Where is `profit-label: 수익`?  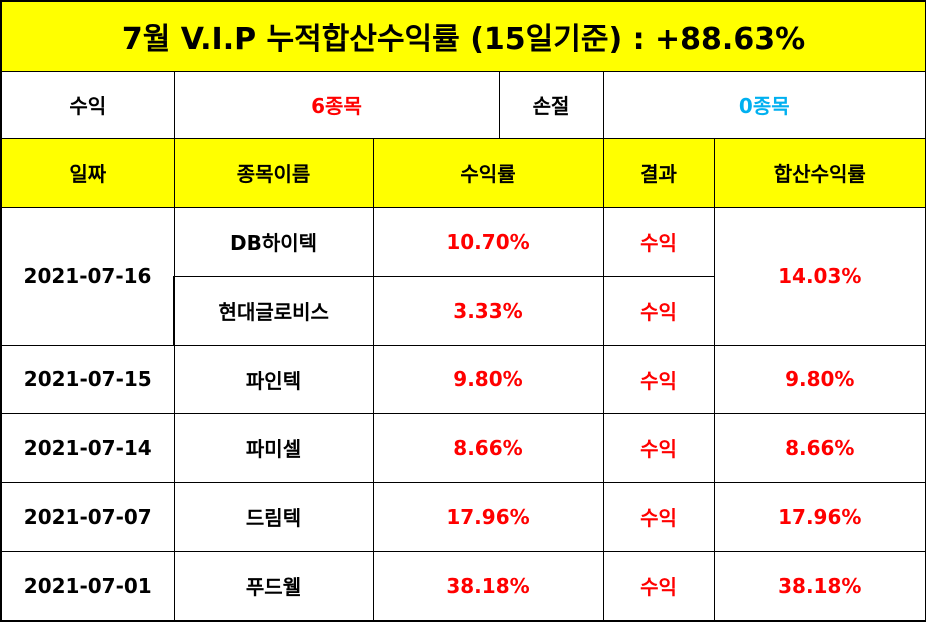
profit-label: 수익 is located at coordinates (87, 104).